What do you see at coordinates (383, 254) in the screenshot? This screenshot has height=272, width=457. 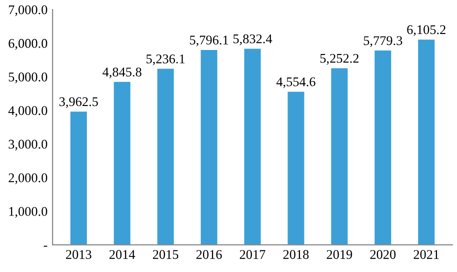 I see `x-tick-label: 2020` at bounding box center [383, 254].